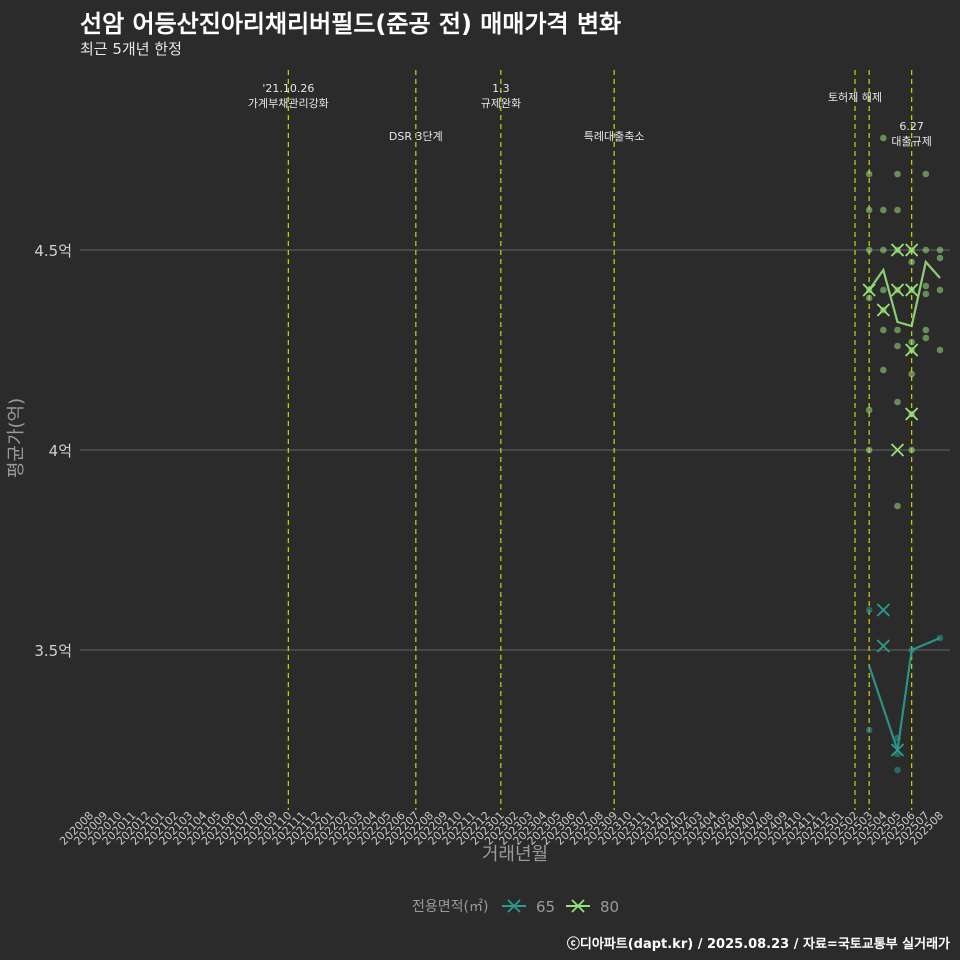 This screenshot has width=960, height=960. What do you see at coordinates (351, 24) in the screenshot?
I see `chart-title: 선암 어등산진아리채리버필드(준공 전) 매매가격 변화` at bounding box center [351, 24].